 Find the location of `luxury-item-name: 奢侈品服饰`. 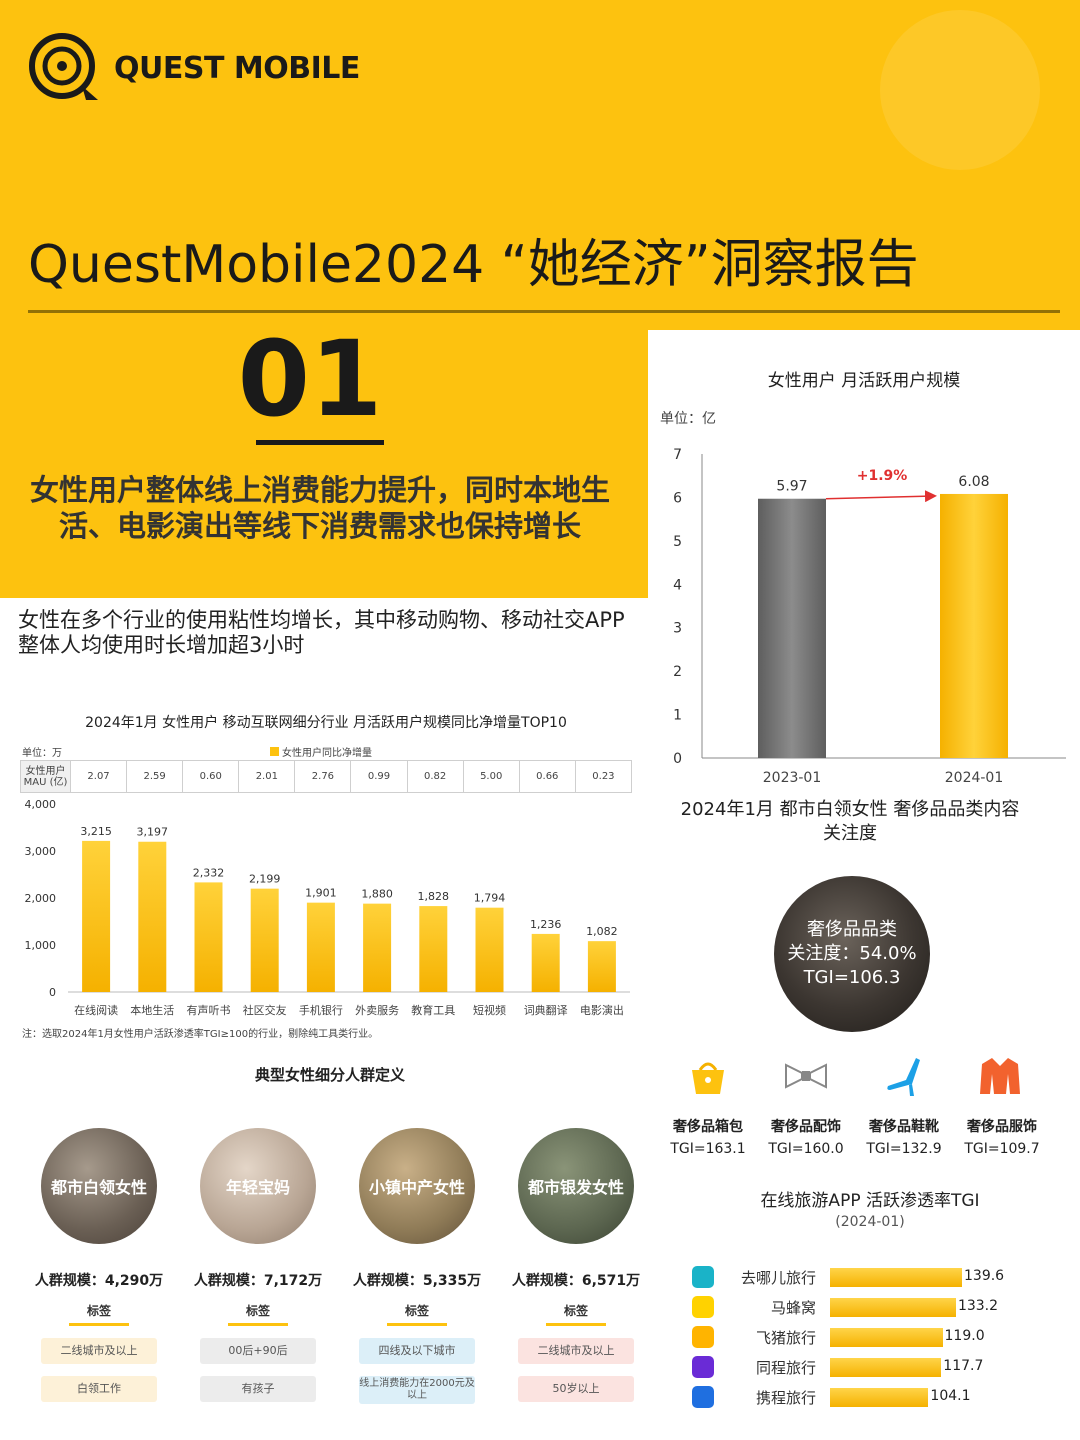

luxury-item-name: 奢侈品服饰 is located at coordinates (1002, 1127).